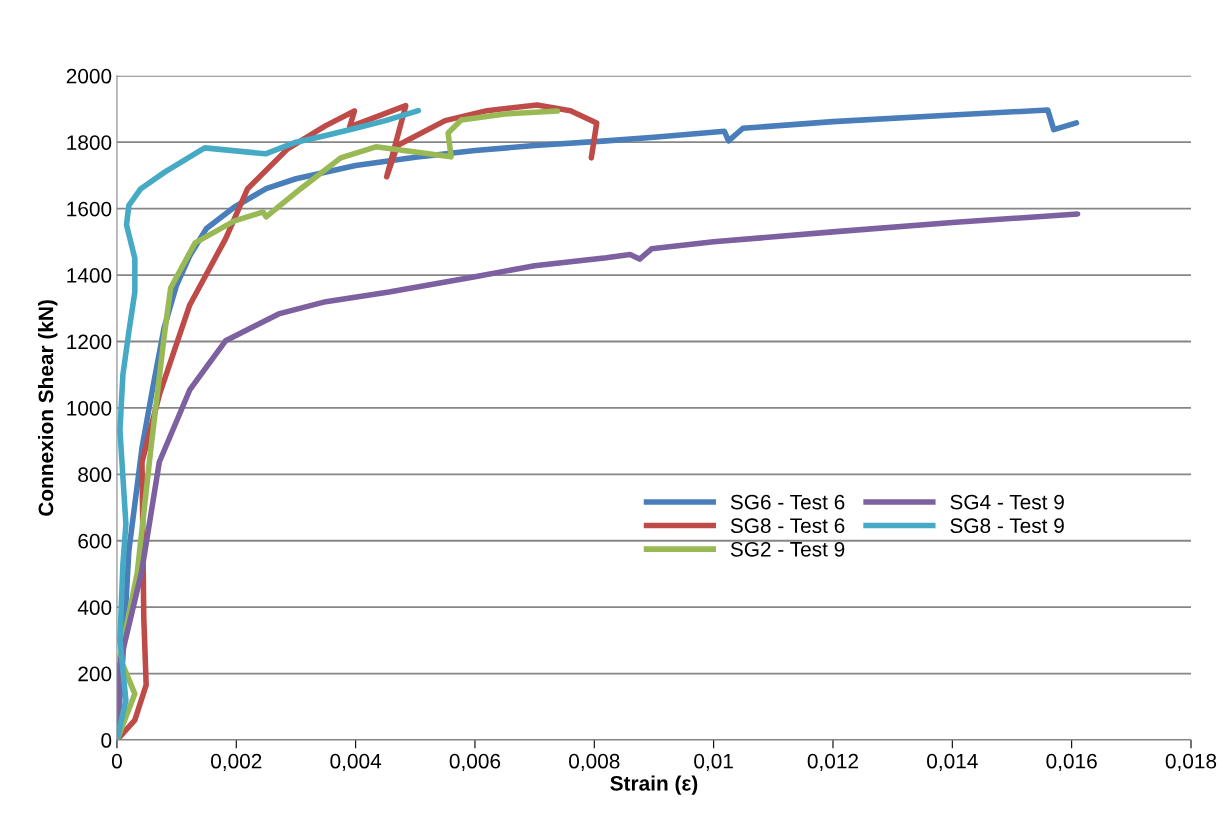 The image size is (1231, 815). I want to click on legend-label: SG4 - Test 9, so click(1007, 502).